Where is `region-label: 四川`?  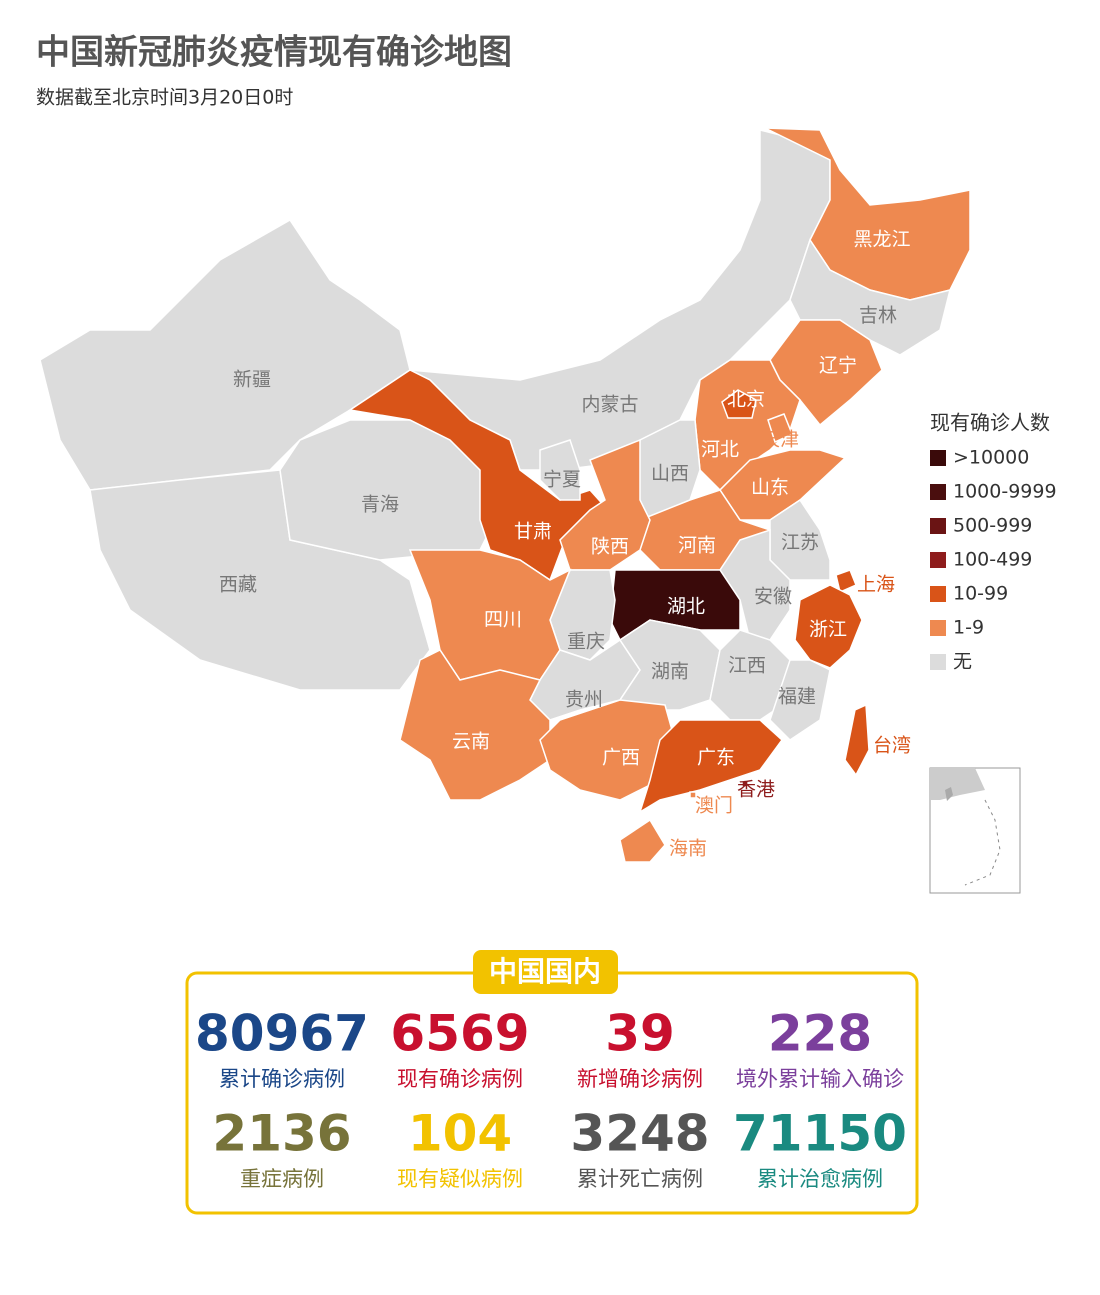 region-label: 四川 is located at coordinates (503, 620).